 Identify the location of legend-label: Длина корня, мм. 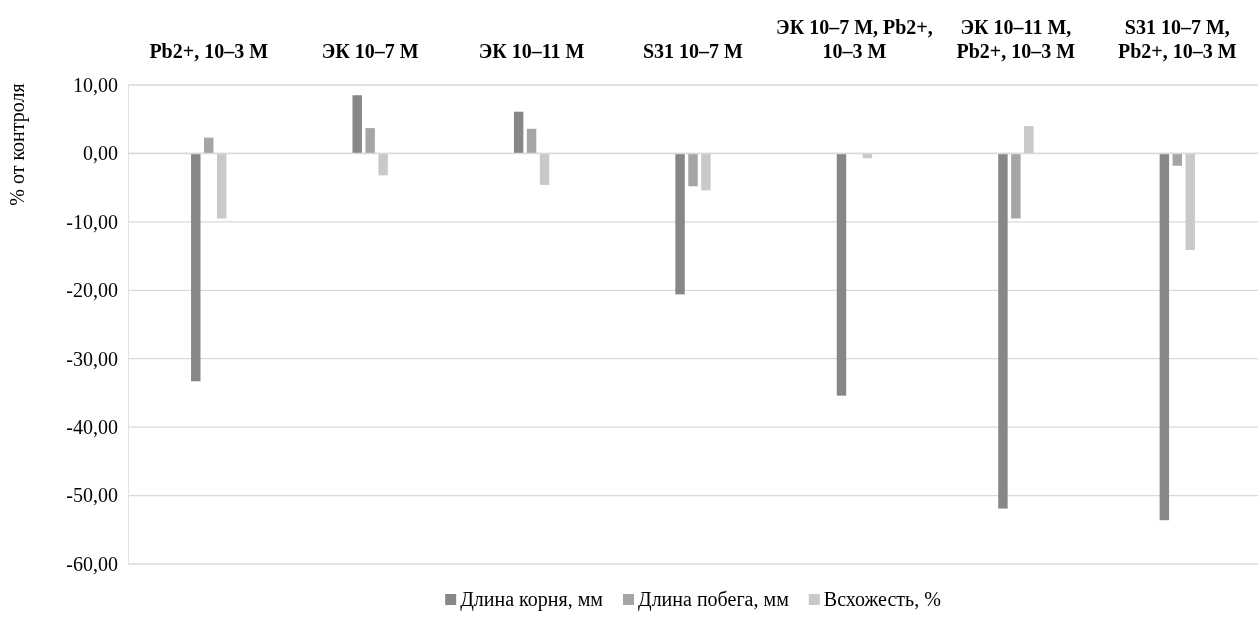
(532, 599).